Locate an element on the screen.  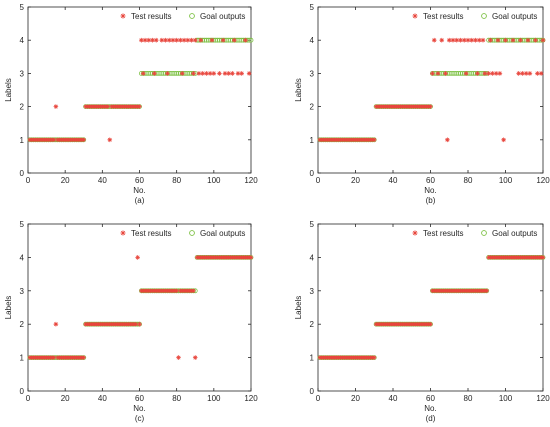
panel-caption: (d) is located at coordinates (431, 418).